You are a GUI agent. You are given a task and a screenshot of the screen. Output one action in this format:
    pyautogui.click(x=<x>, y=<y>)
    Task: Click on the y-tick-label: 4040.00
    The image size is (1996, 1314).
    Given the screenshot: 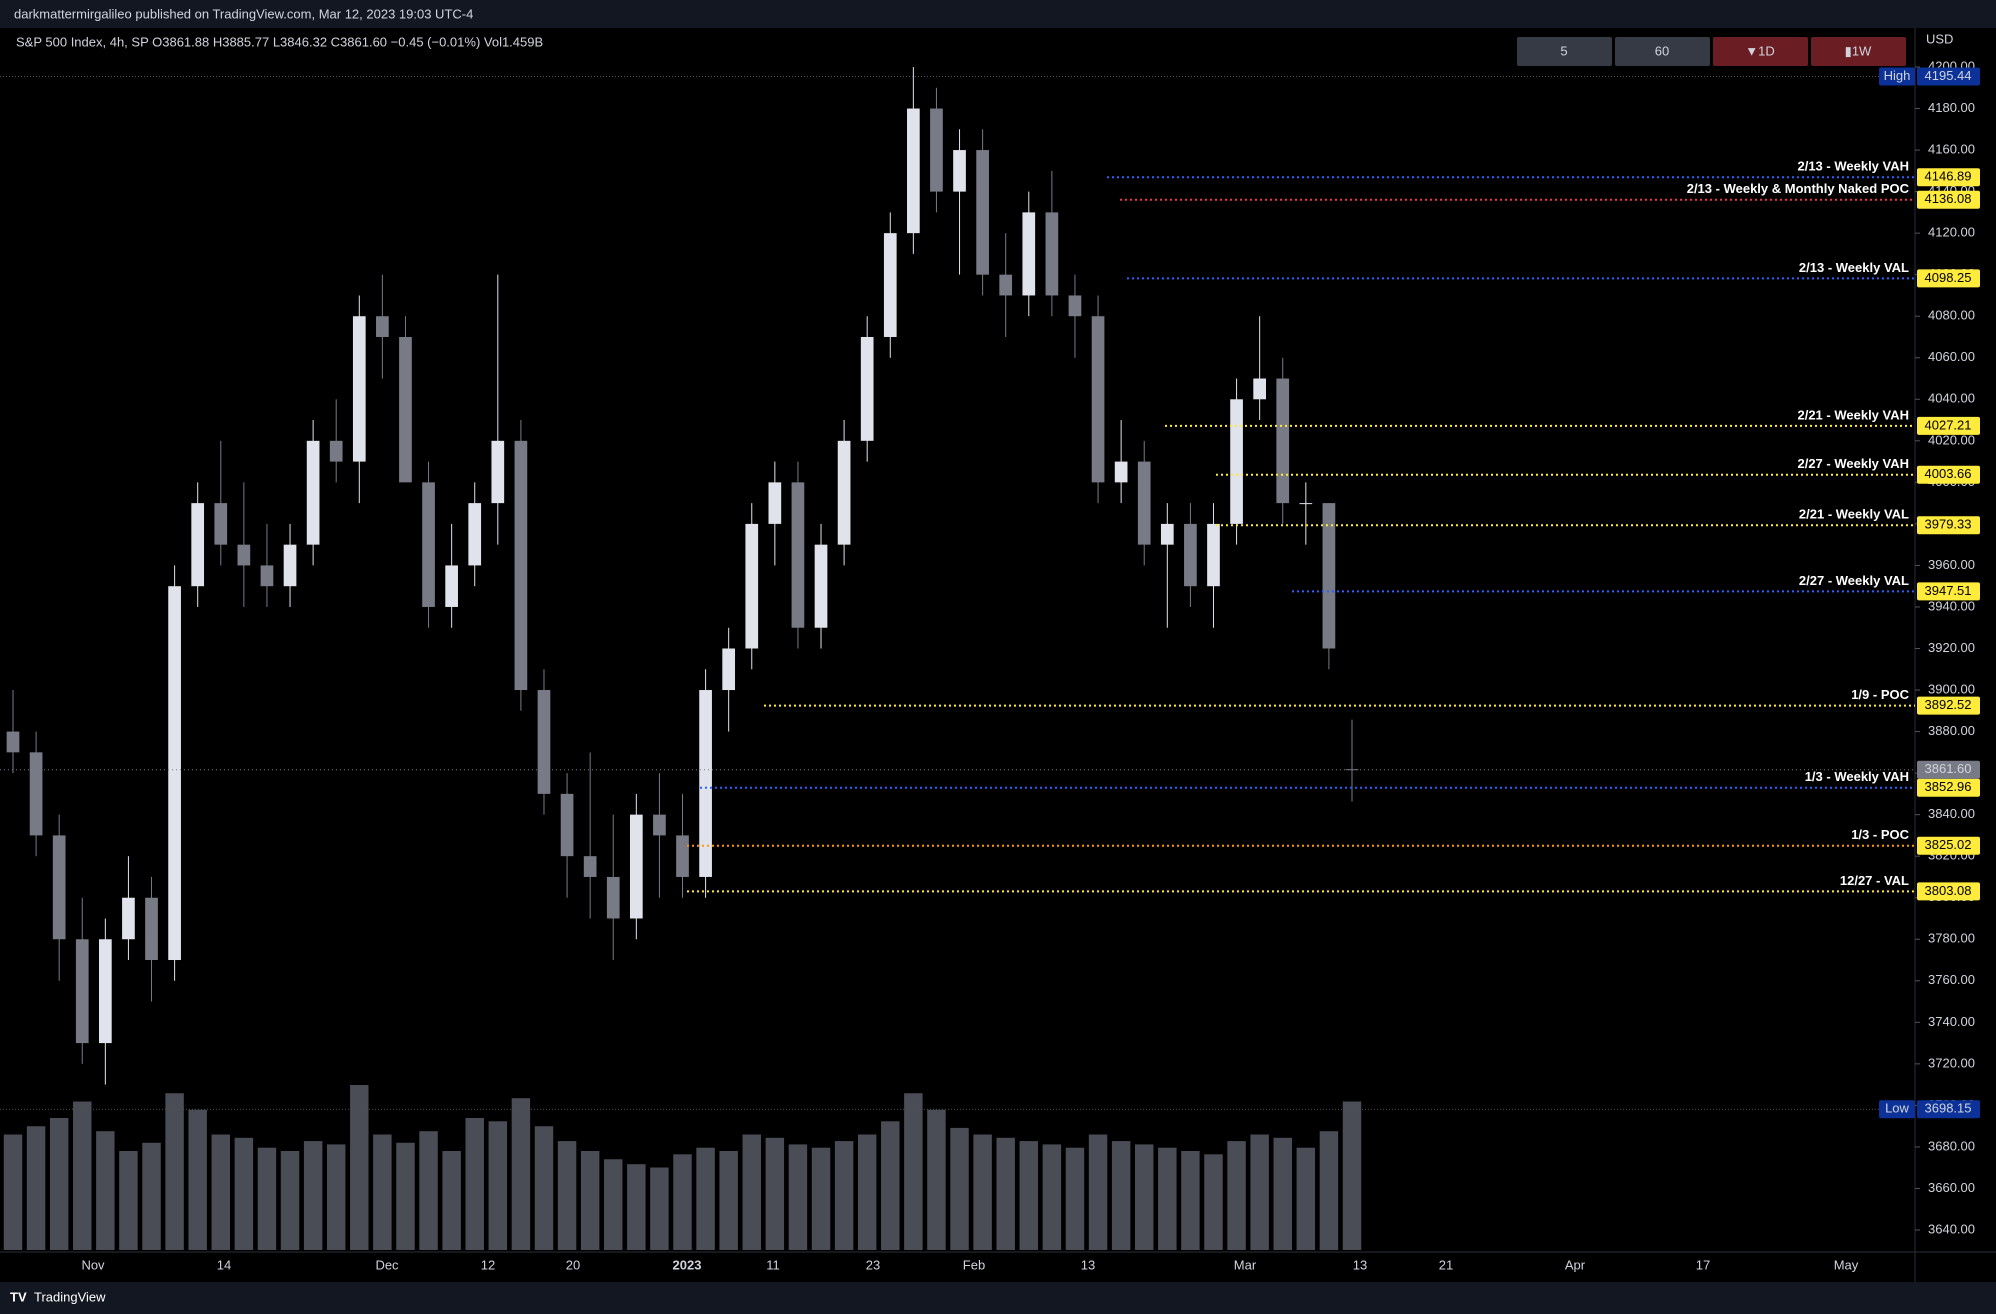 What is the action you would take?
    pyautogui.click(x=1951, y=398)
    